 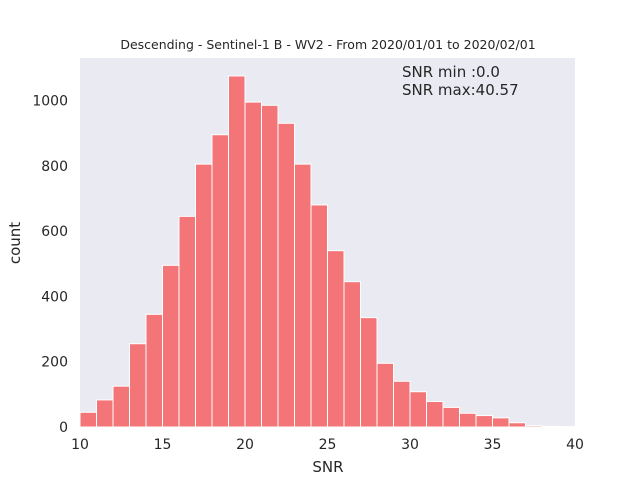 What do you see at coordinates (245, 445) in the screenshot?
I see `x-tick-label: 20` at bounding box center [245, 445].